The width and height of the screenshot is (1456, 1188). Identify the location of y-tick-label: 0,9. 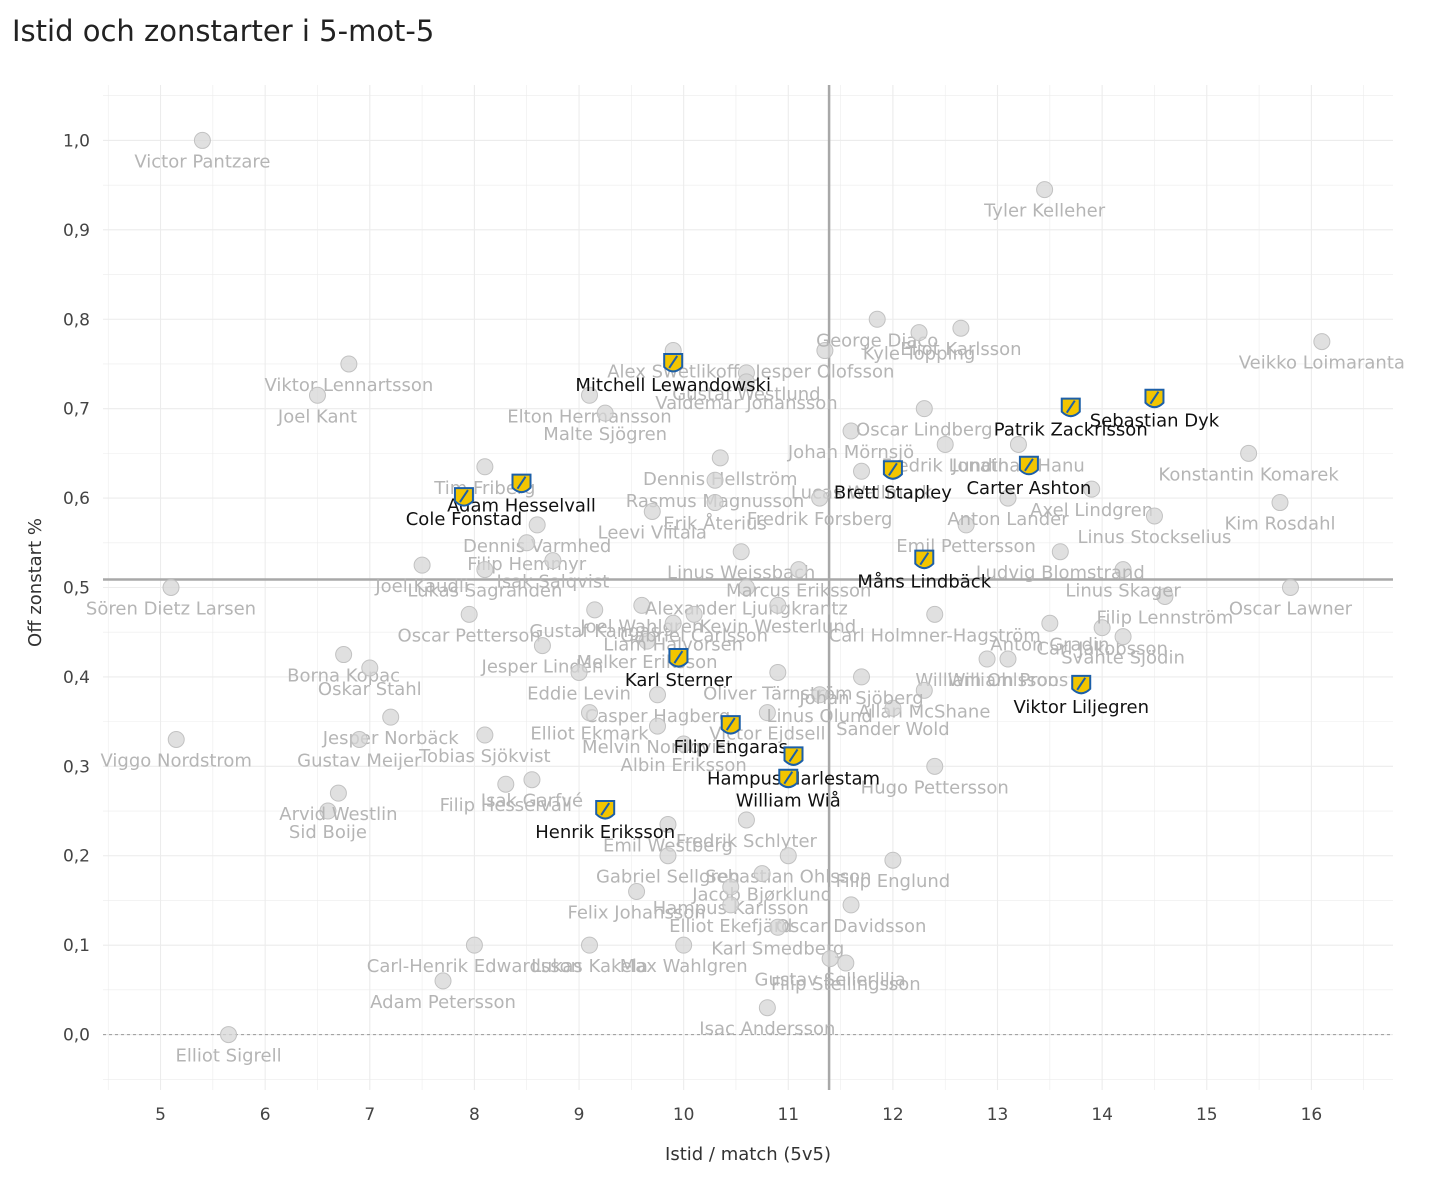
(76, 231).